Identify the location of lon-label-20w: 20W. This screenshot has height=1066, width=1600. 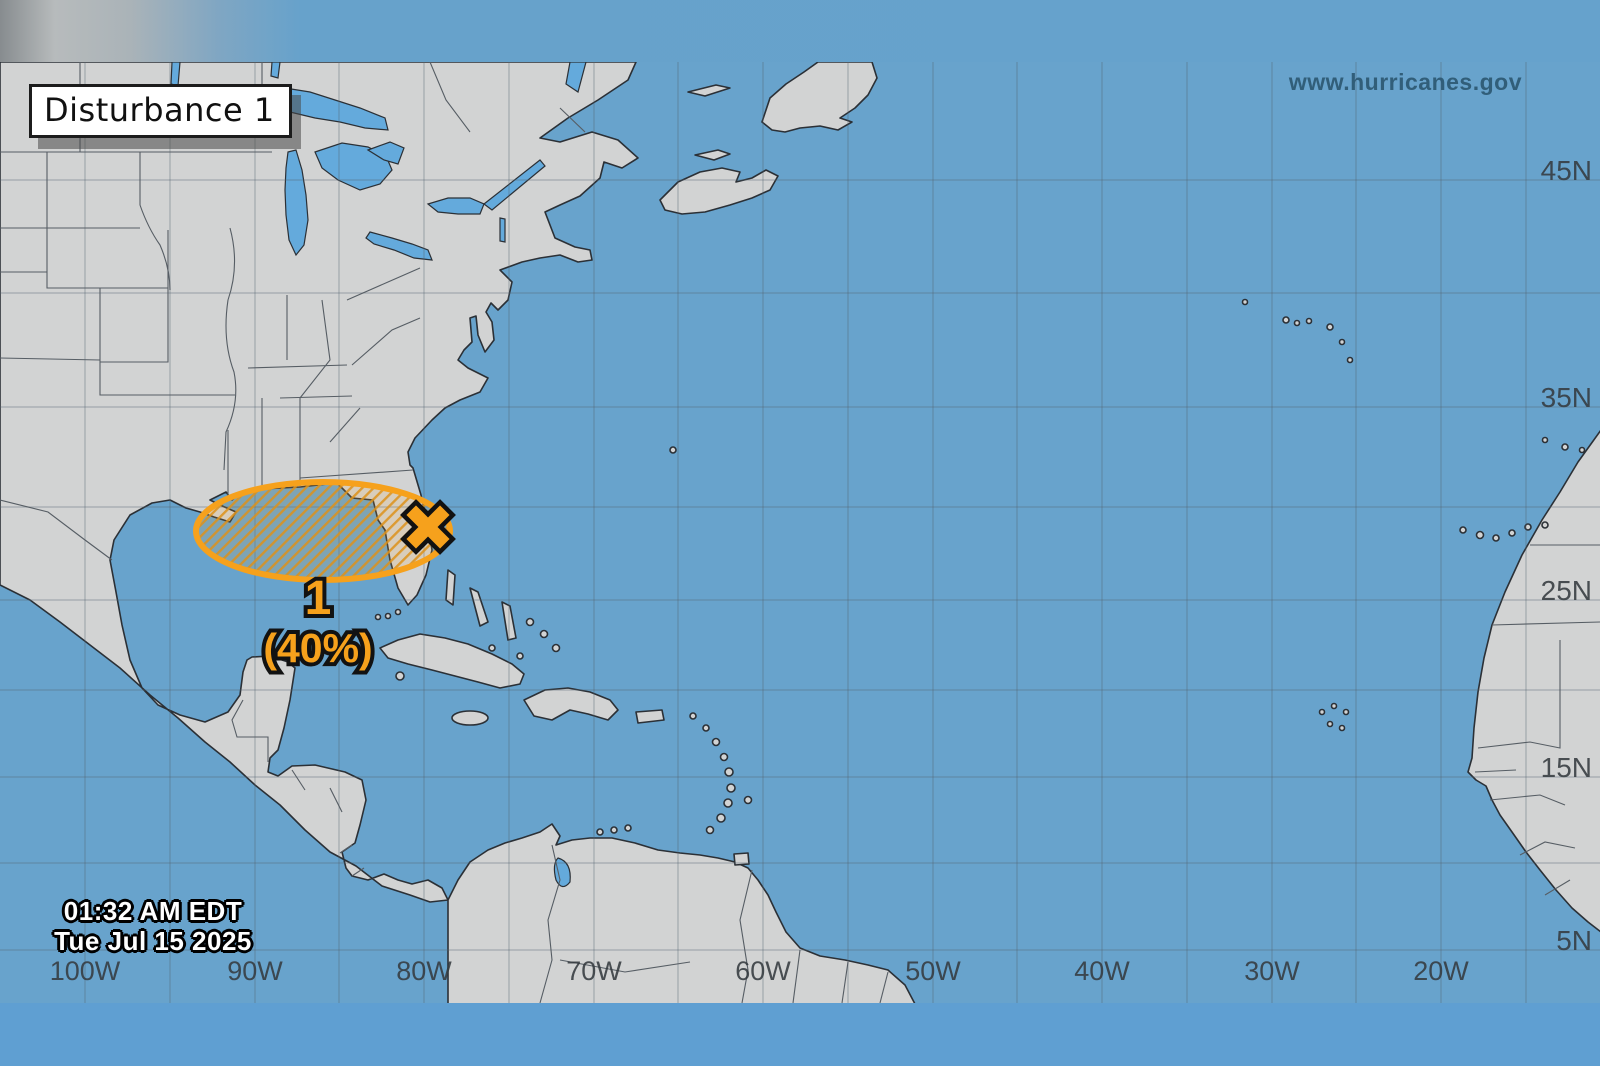
(1441, 971).